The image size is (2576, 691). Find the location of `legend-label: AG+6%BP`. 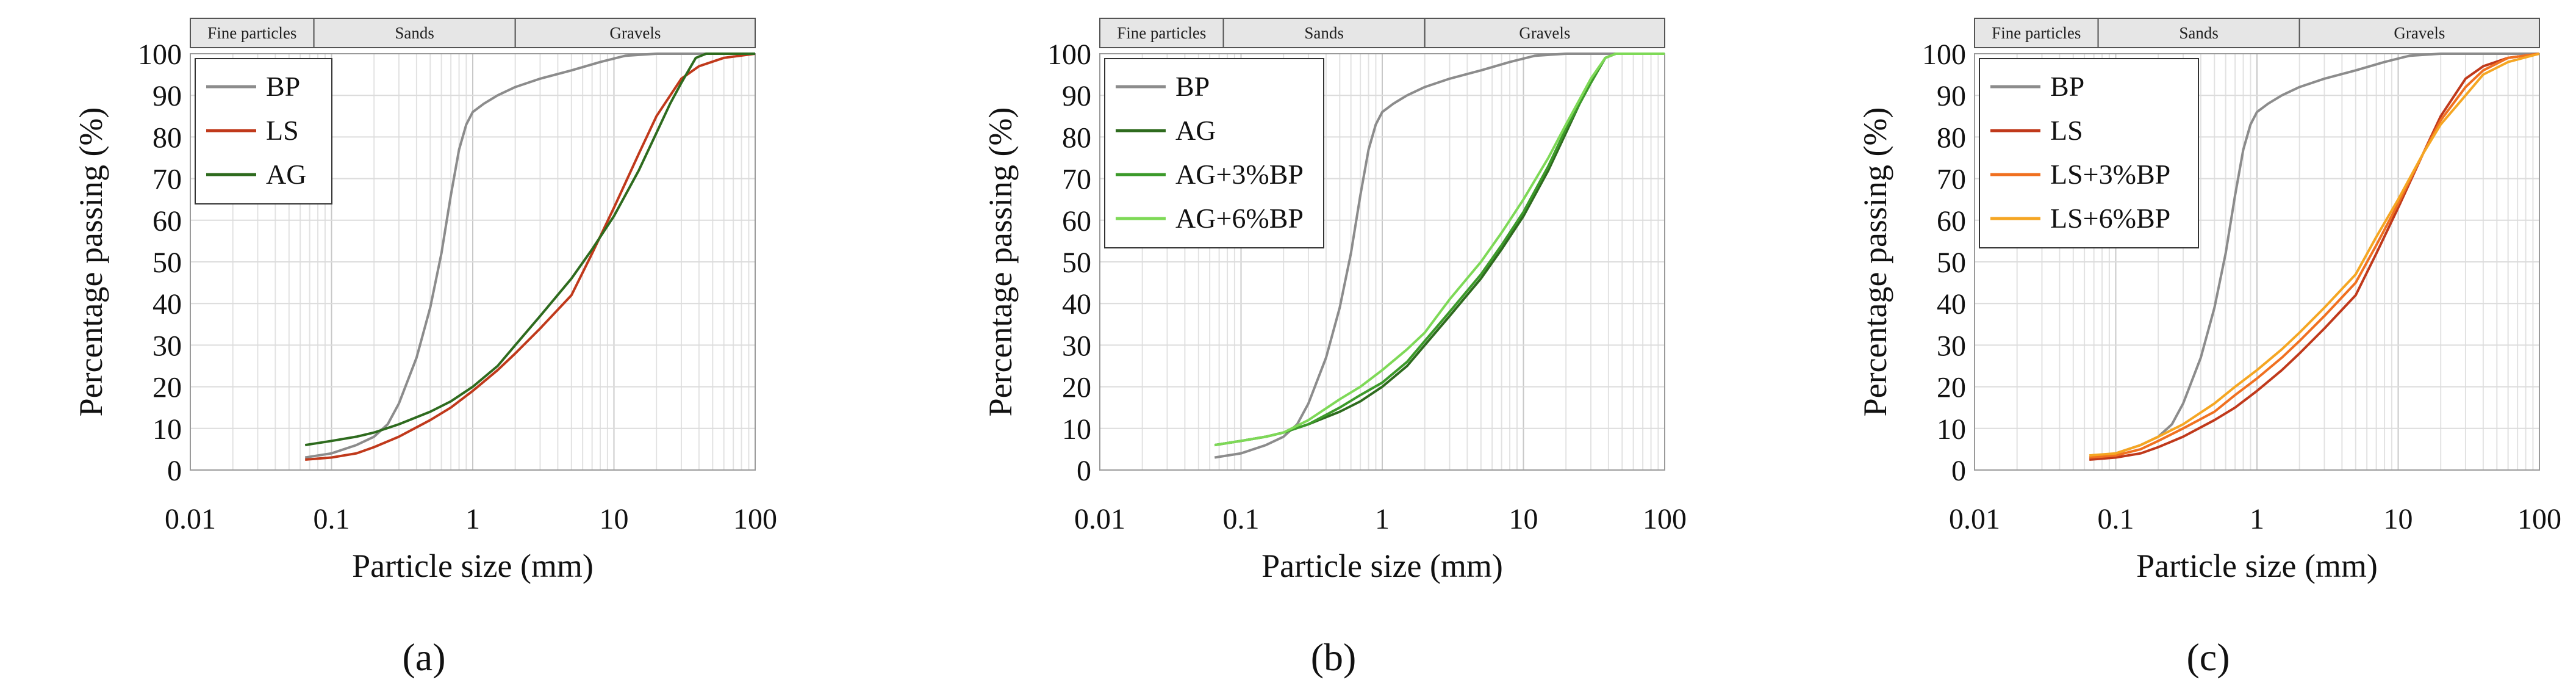

legend-label: AG+6%BP is located at coordinates (1240, 218).